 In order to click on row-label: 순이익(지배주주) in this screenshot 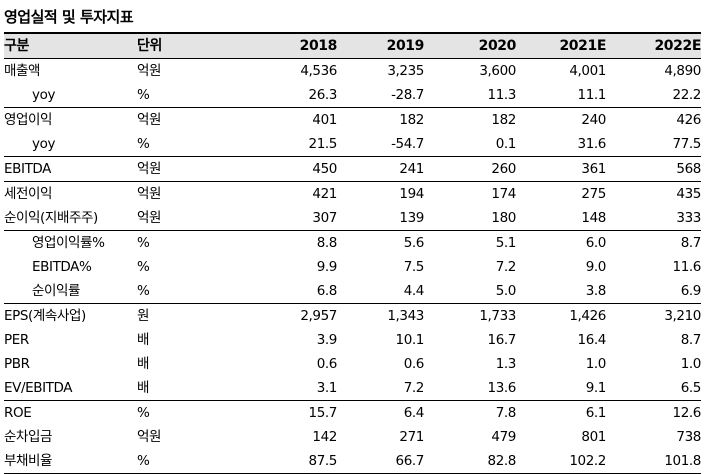, I will do `click(70, 218)`.